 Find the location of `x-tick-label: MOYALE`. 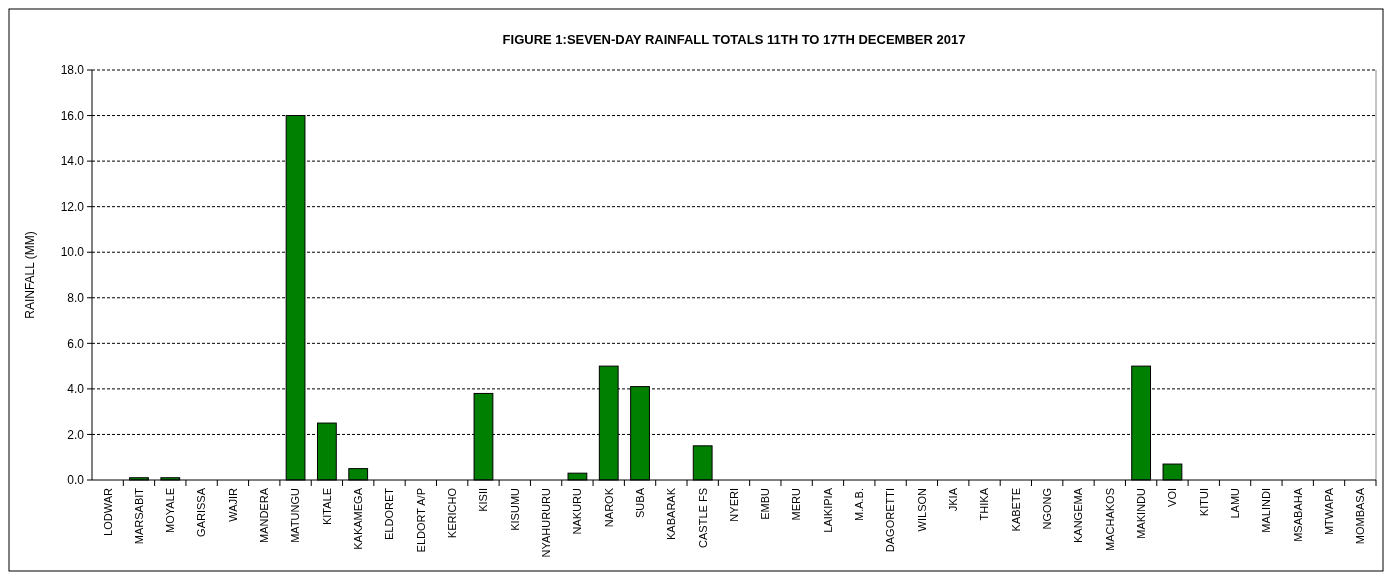

x-tick-label: MOYALE is located at coordinates (170, 511).